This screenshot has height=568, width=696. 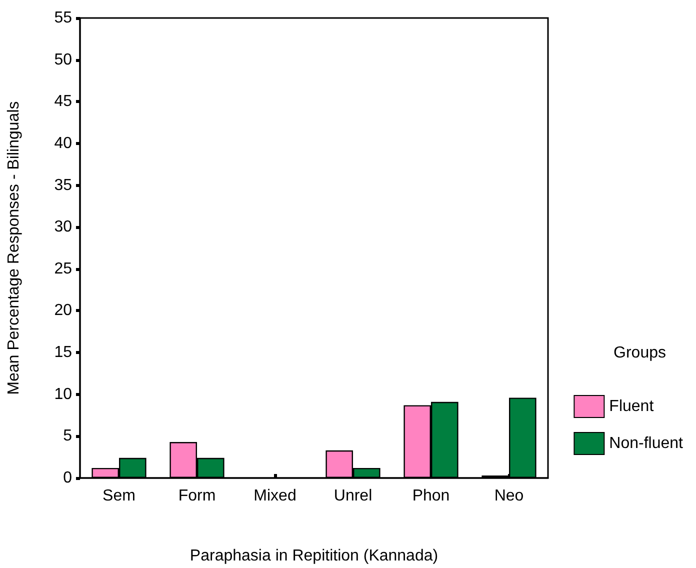 What do you see at coordinates (67, 436) in the screenshot?
I see `y-tick-label: 5` at bounding box center [67, 436].